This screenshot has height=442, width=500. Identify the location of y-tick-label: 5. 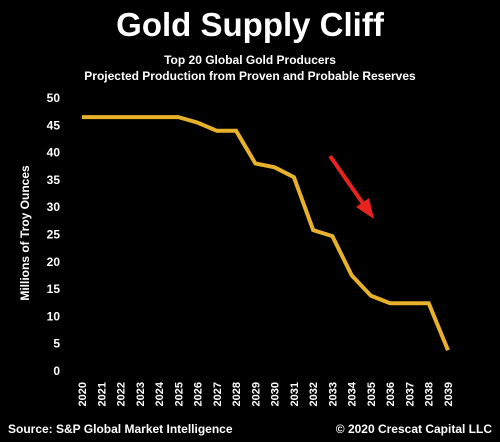
(56, 344).